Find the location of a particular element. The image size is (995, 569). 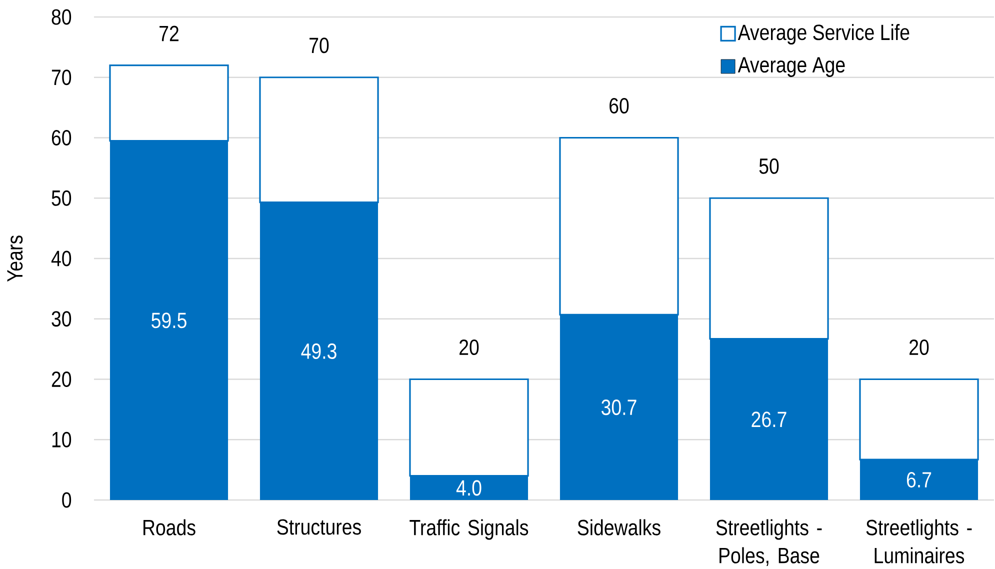

data-label: 4.0 is located at coordinates (469, 488).